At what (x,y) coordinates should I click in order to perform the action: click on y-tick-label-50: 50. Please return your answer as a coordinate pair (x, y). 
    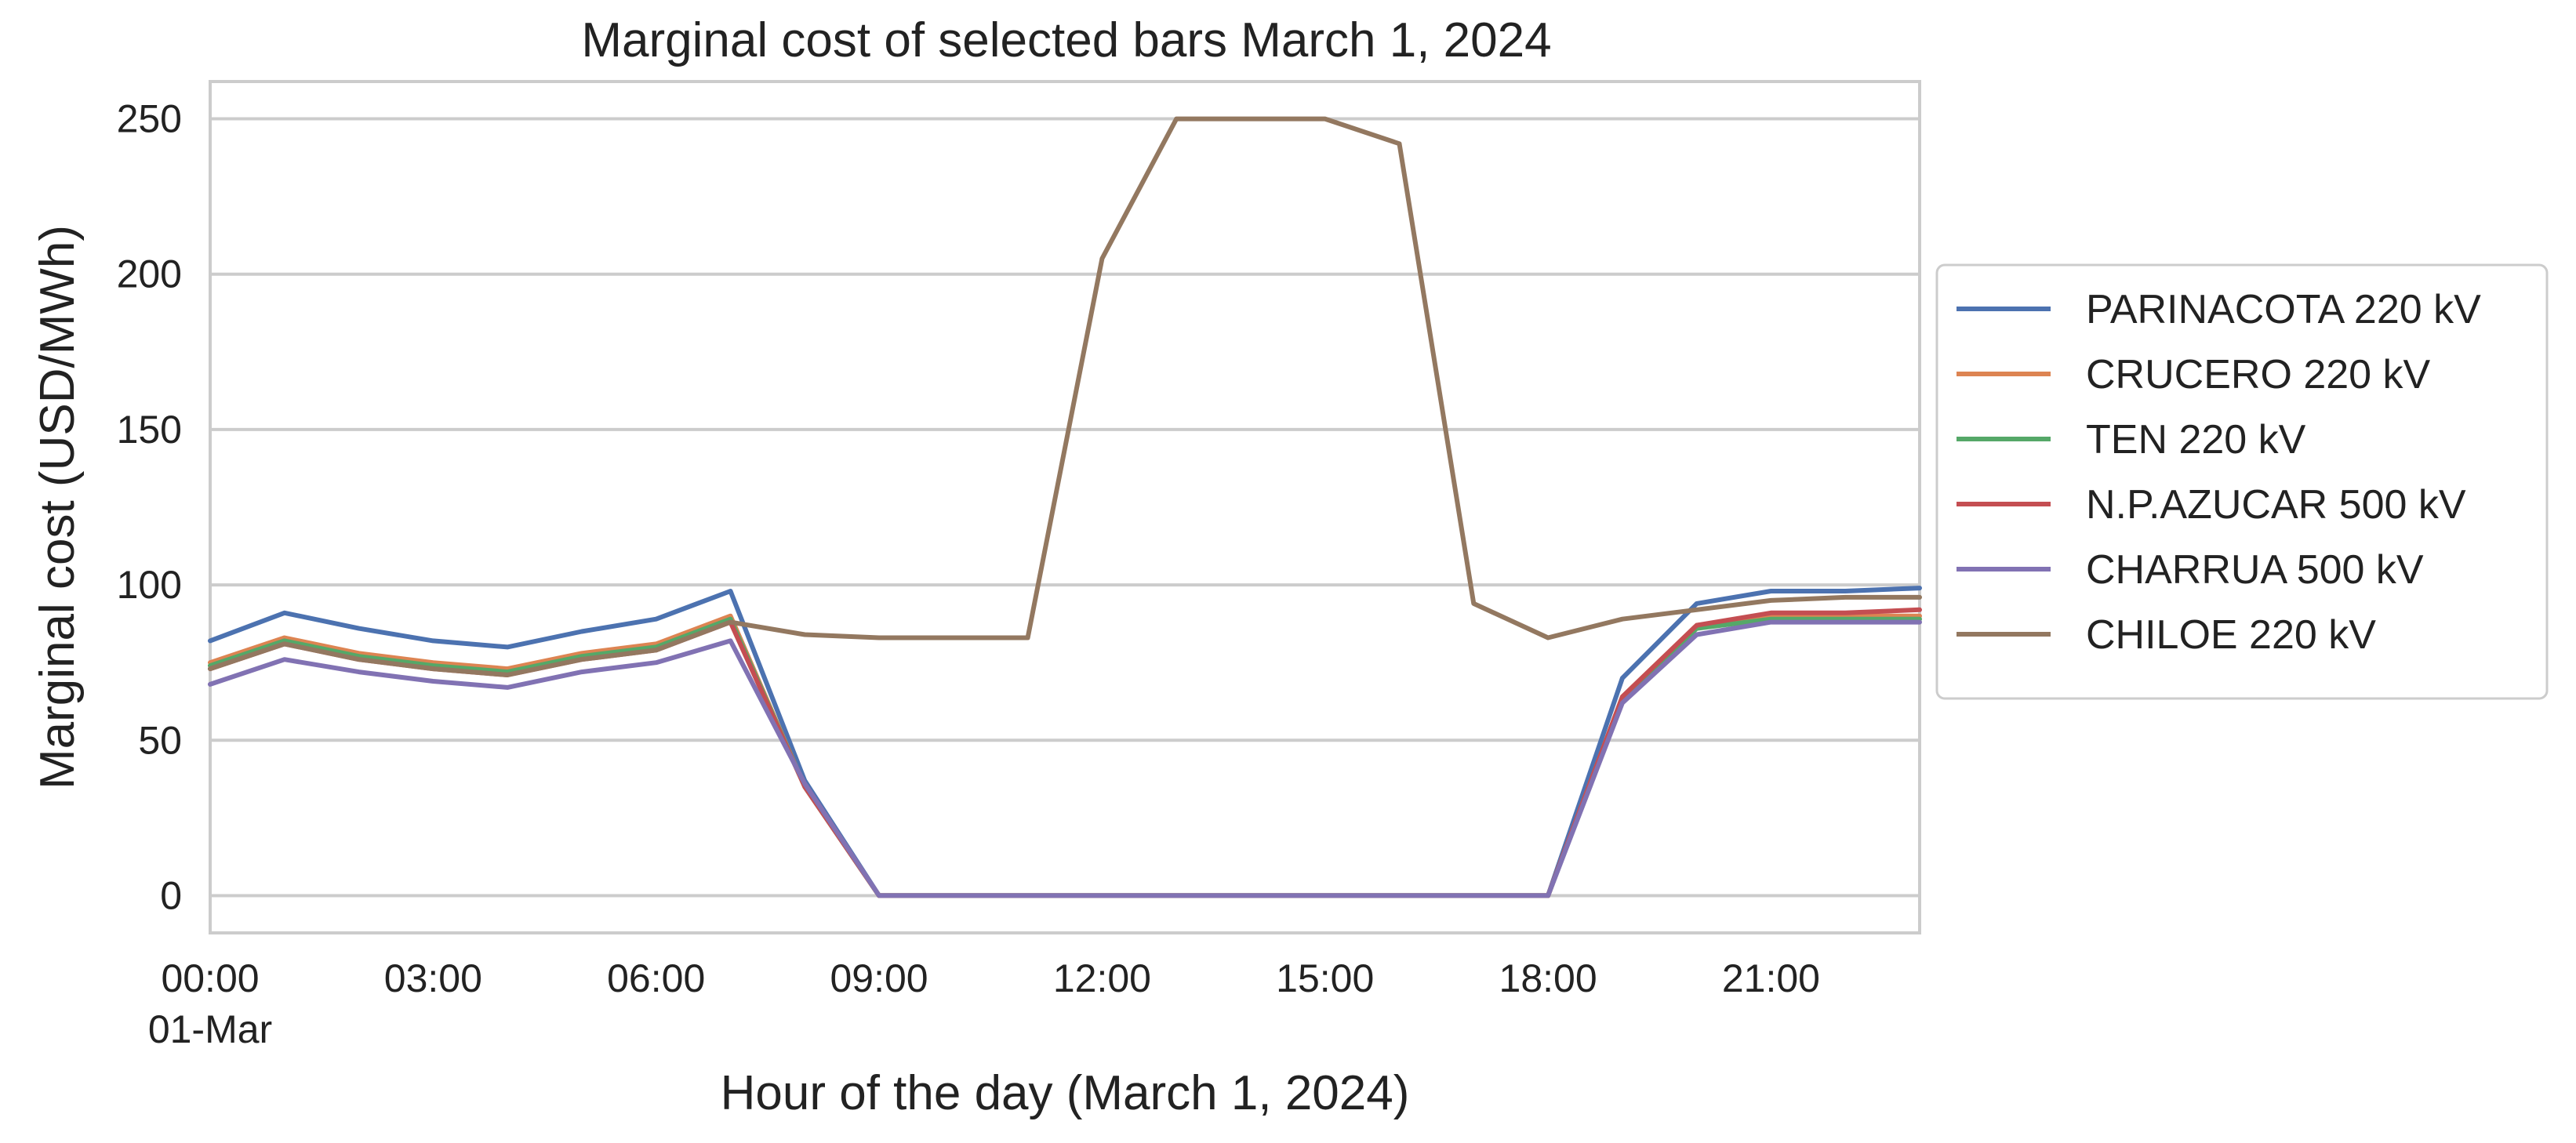
    Looking at the image, I should click on (160, 740).